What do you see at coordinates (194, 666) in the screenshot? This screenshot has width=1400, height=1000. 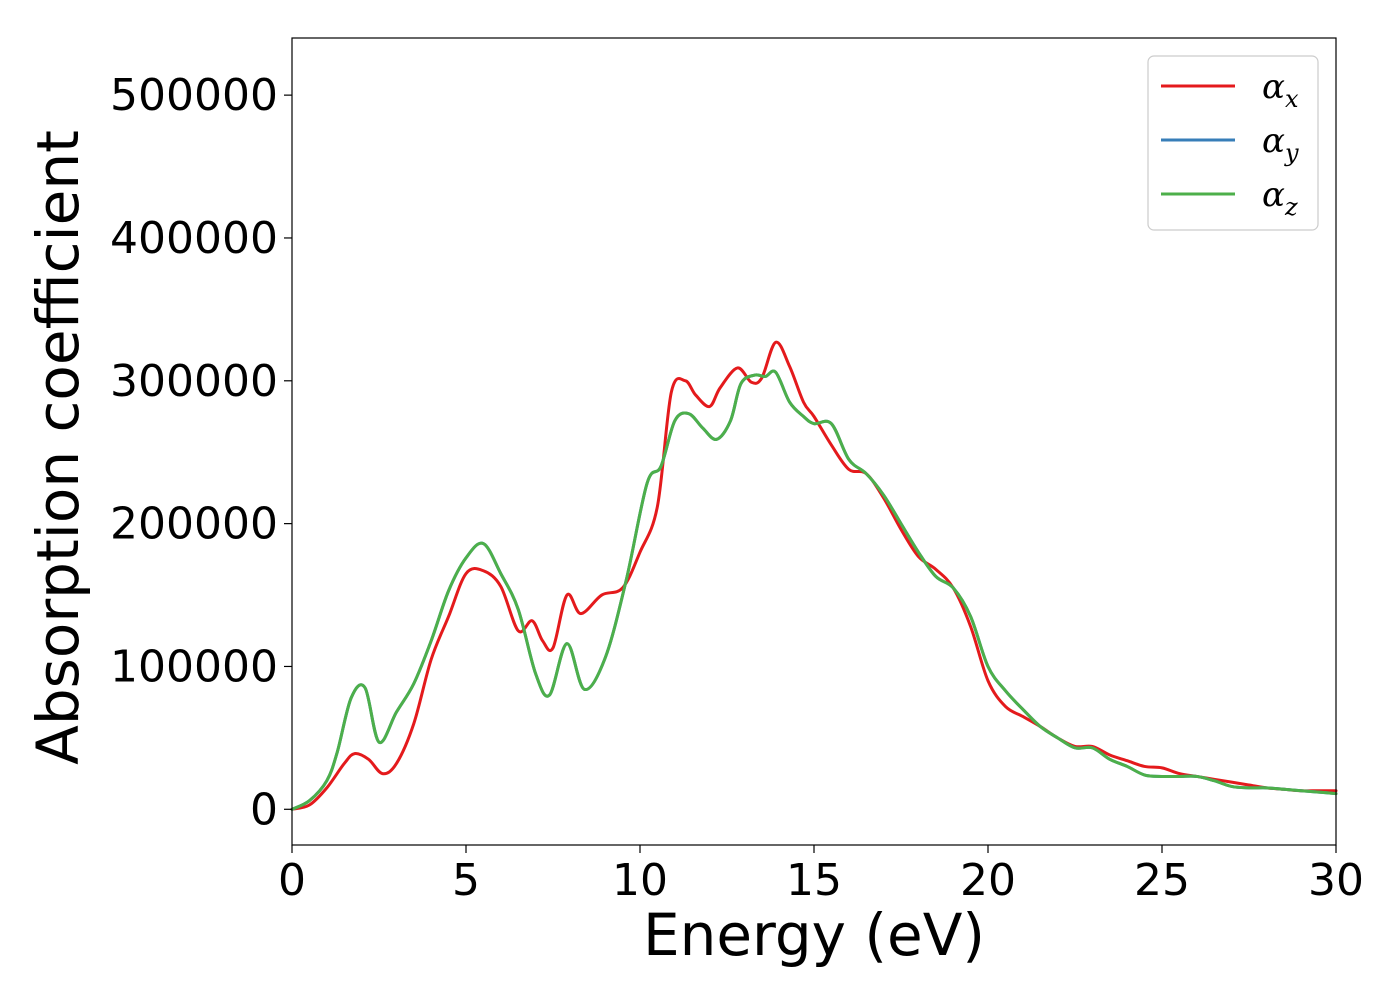 I see `y-tick-label: 100000` at bounding box center [194, 666].